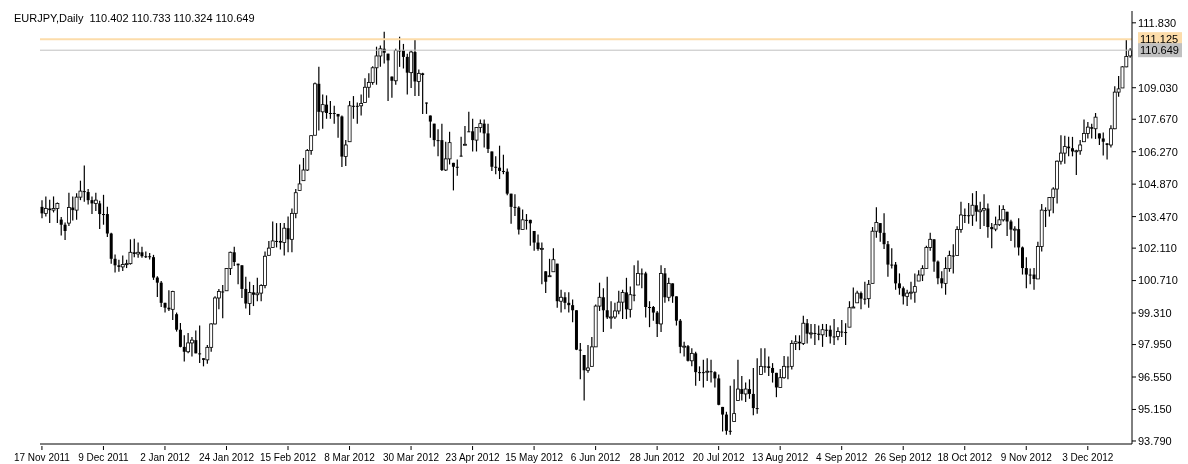 The width and height of the screenshot is (1188, 464). I want to click on y-tick-label: 109.030, so click(1158, 87).